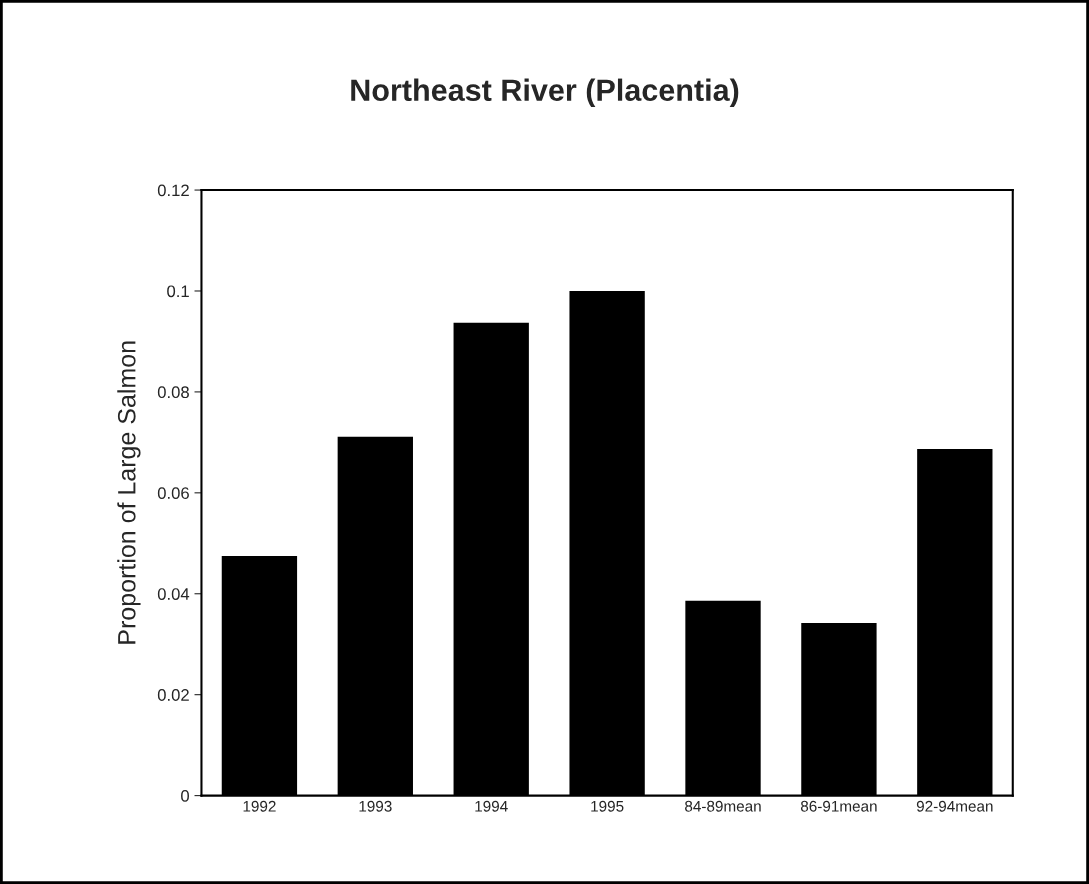  Describe the element at coordinates (173, 594) in the screenshot. I see `y-tick-label: 0.04` at that location.